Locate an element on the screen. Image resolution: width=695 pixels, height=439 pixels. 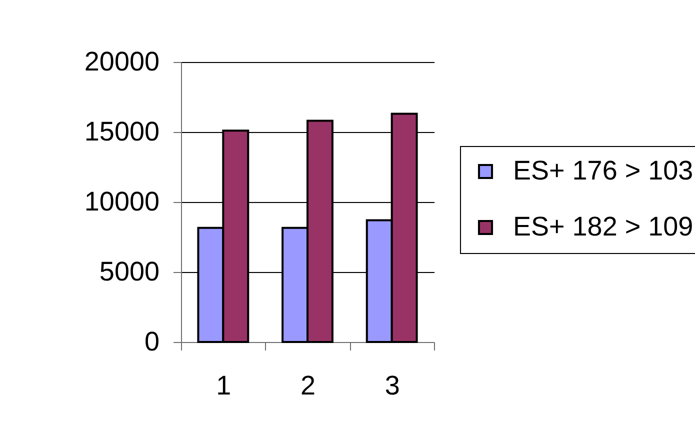
x-tick-label: 2 is located at coordinates (308, 385).